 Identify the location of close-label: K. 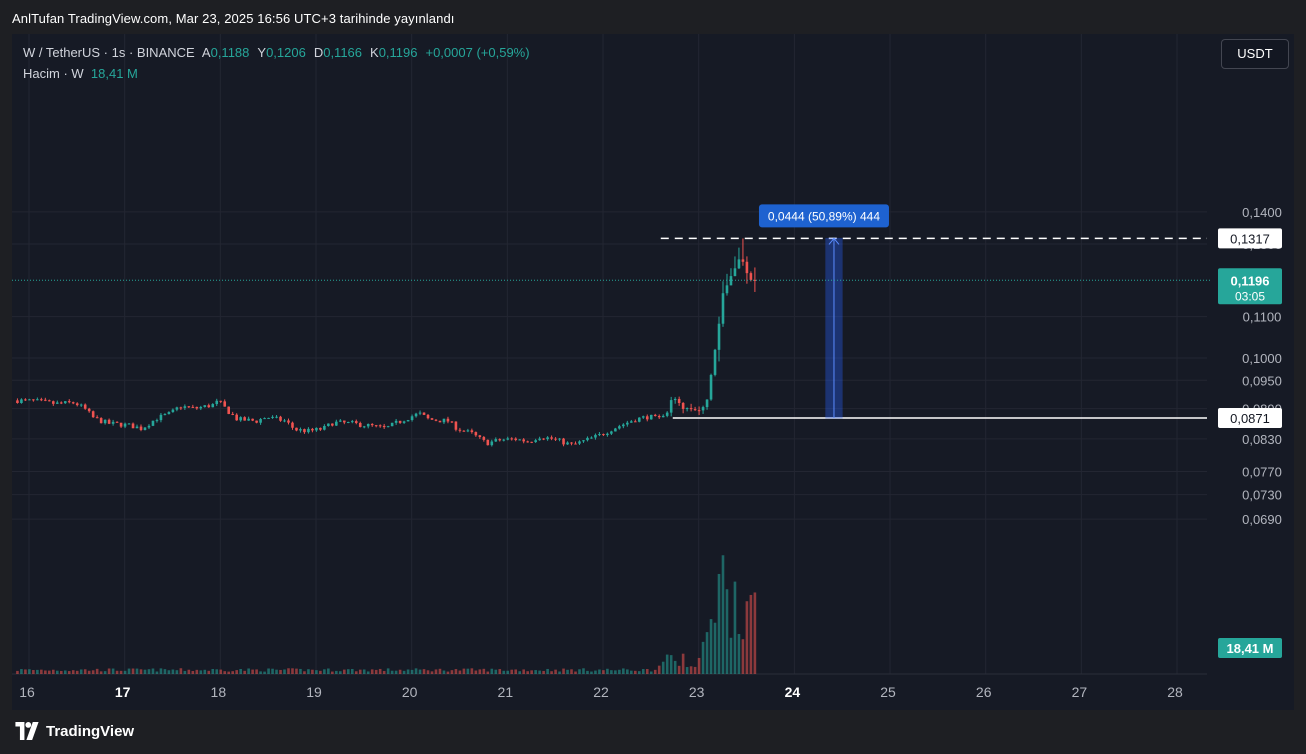
(374, 52).